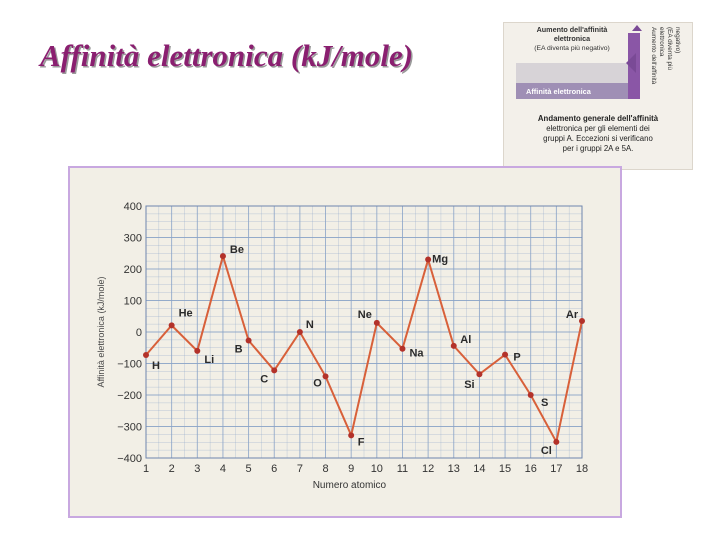  I want to click on y-tick-label: 300, so click(133, 239).